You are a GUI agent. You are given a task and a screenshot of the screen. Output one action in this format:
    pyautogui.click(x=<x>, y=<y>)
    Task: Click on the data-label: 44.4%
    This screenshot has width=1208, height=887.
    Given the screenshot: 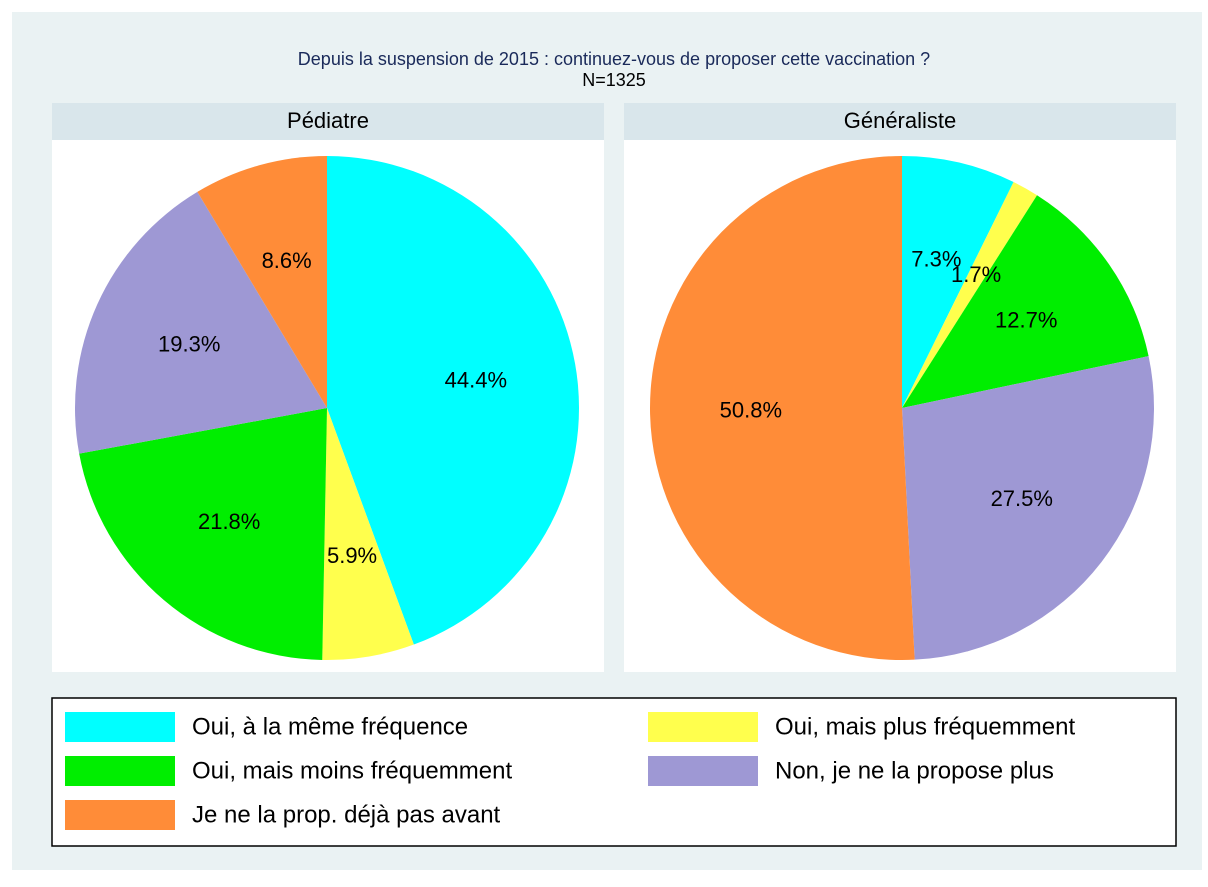 What is the action you would take?
    pyautogui.click(x=476, y=379)
    